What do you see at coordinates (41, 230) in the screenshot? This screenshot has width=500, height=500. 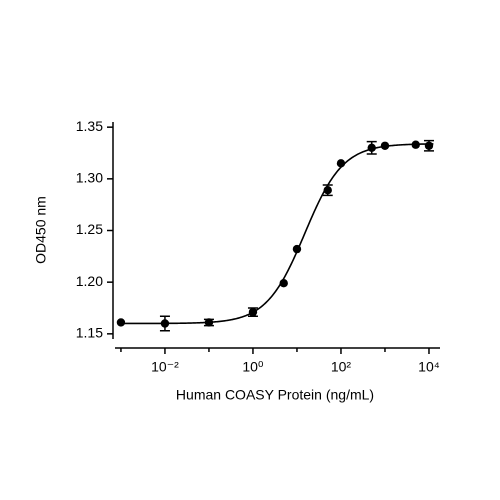 I see `y-axis-label: OD450 nm` at bounding box center [41, 230].